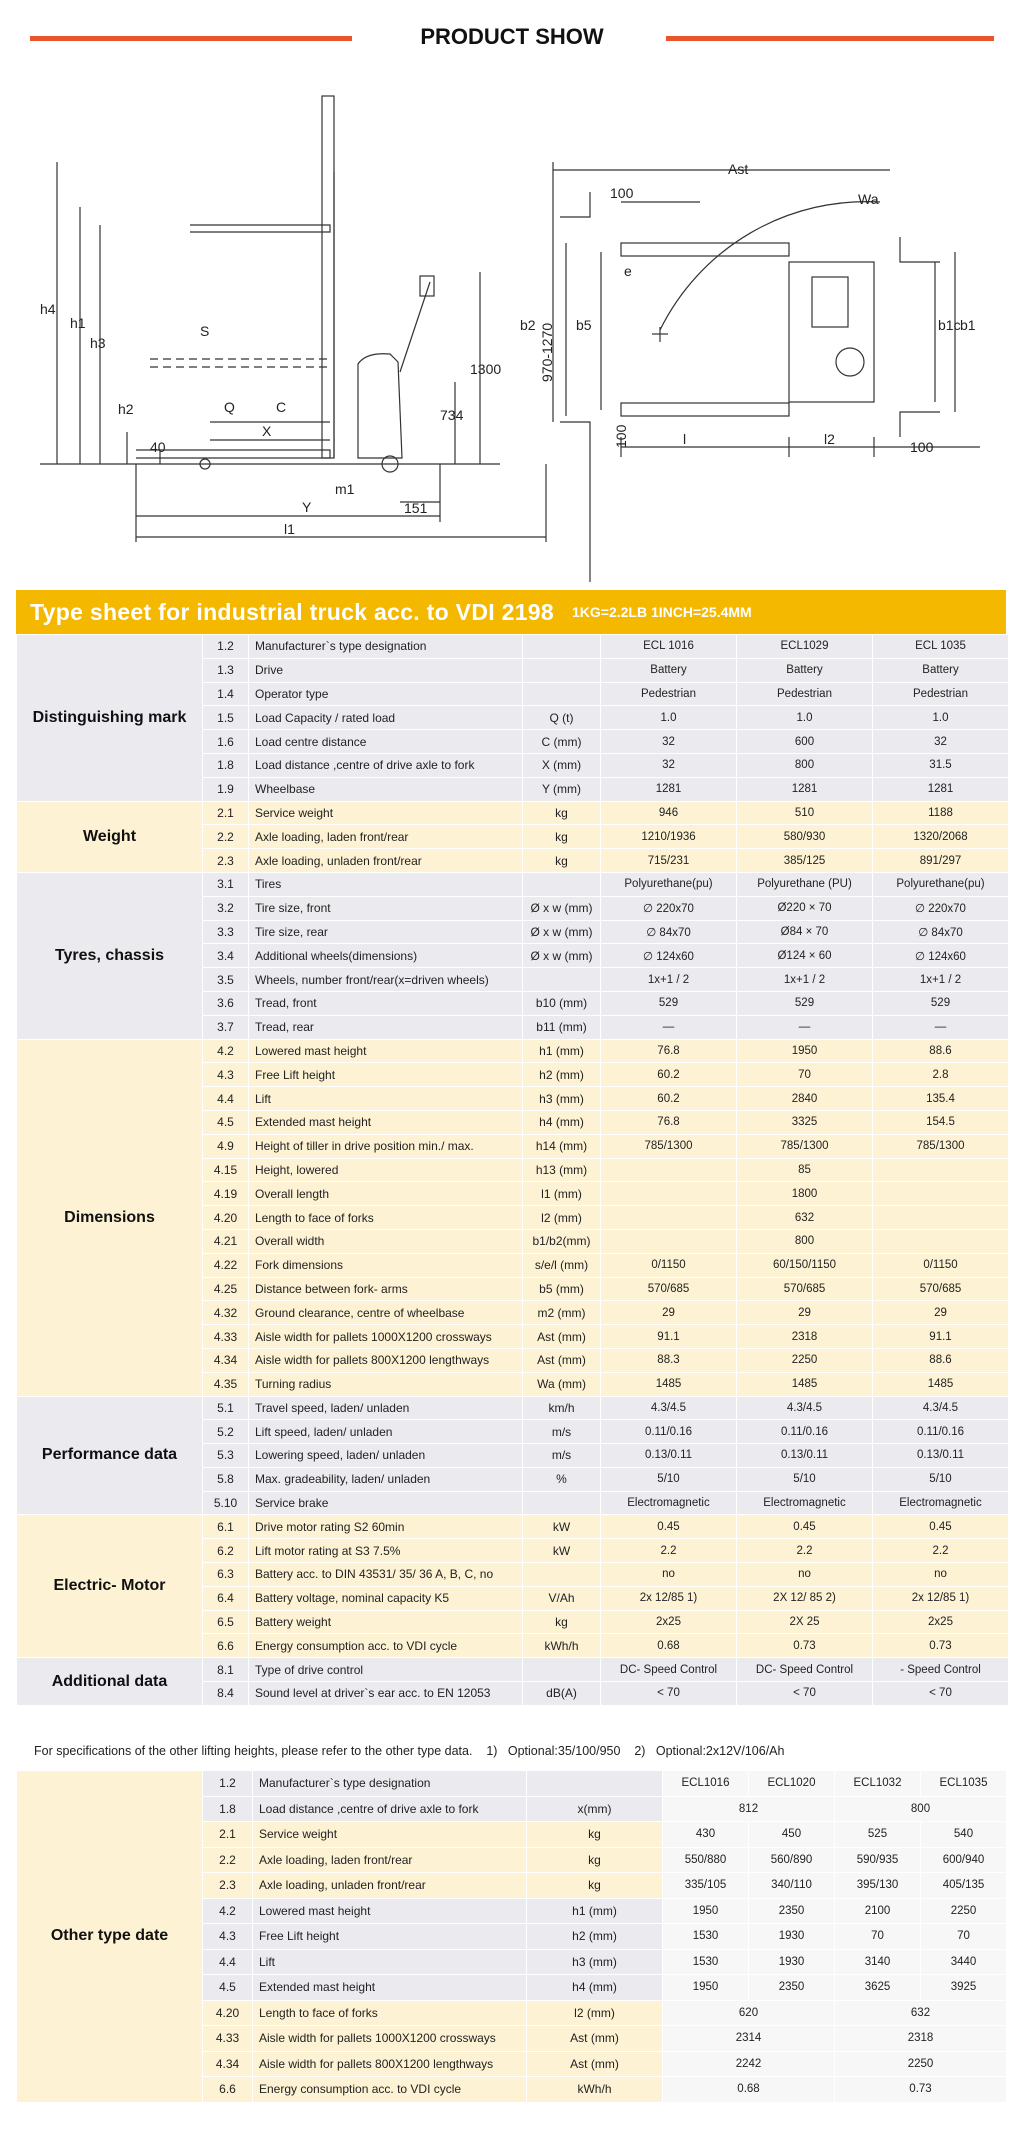 The width and height of the screenshot is (1024, 2151). What do you see at coordinates (963, 1834) in the screenshot?
I see `value: 540` at bounding box center [963, 1834].